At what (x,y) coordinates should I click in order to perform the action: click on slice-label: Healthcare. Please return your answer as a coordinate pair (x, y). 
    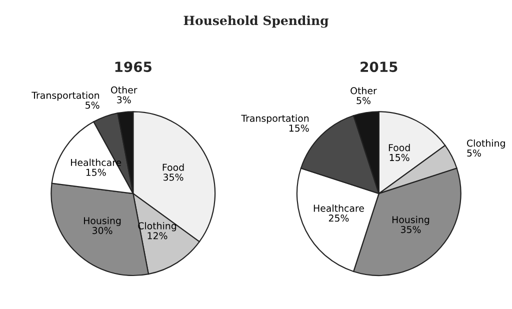
    Looking at the image, I should click on (339, 208).